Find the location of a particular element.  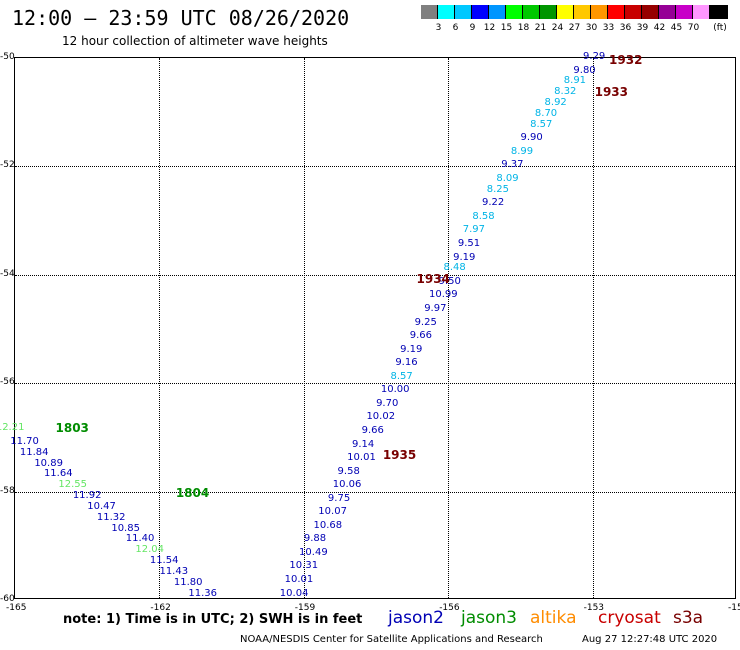

legend-label: 24 is located at coordinates (557, 28).